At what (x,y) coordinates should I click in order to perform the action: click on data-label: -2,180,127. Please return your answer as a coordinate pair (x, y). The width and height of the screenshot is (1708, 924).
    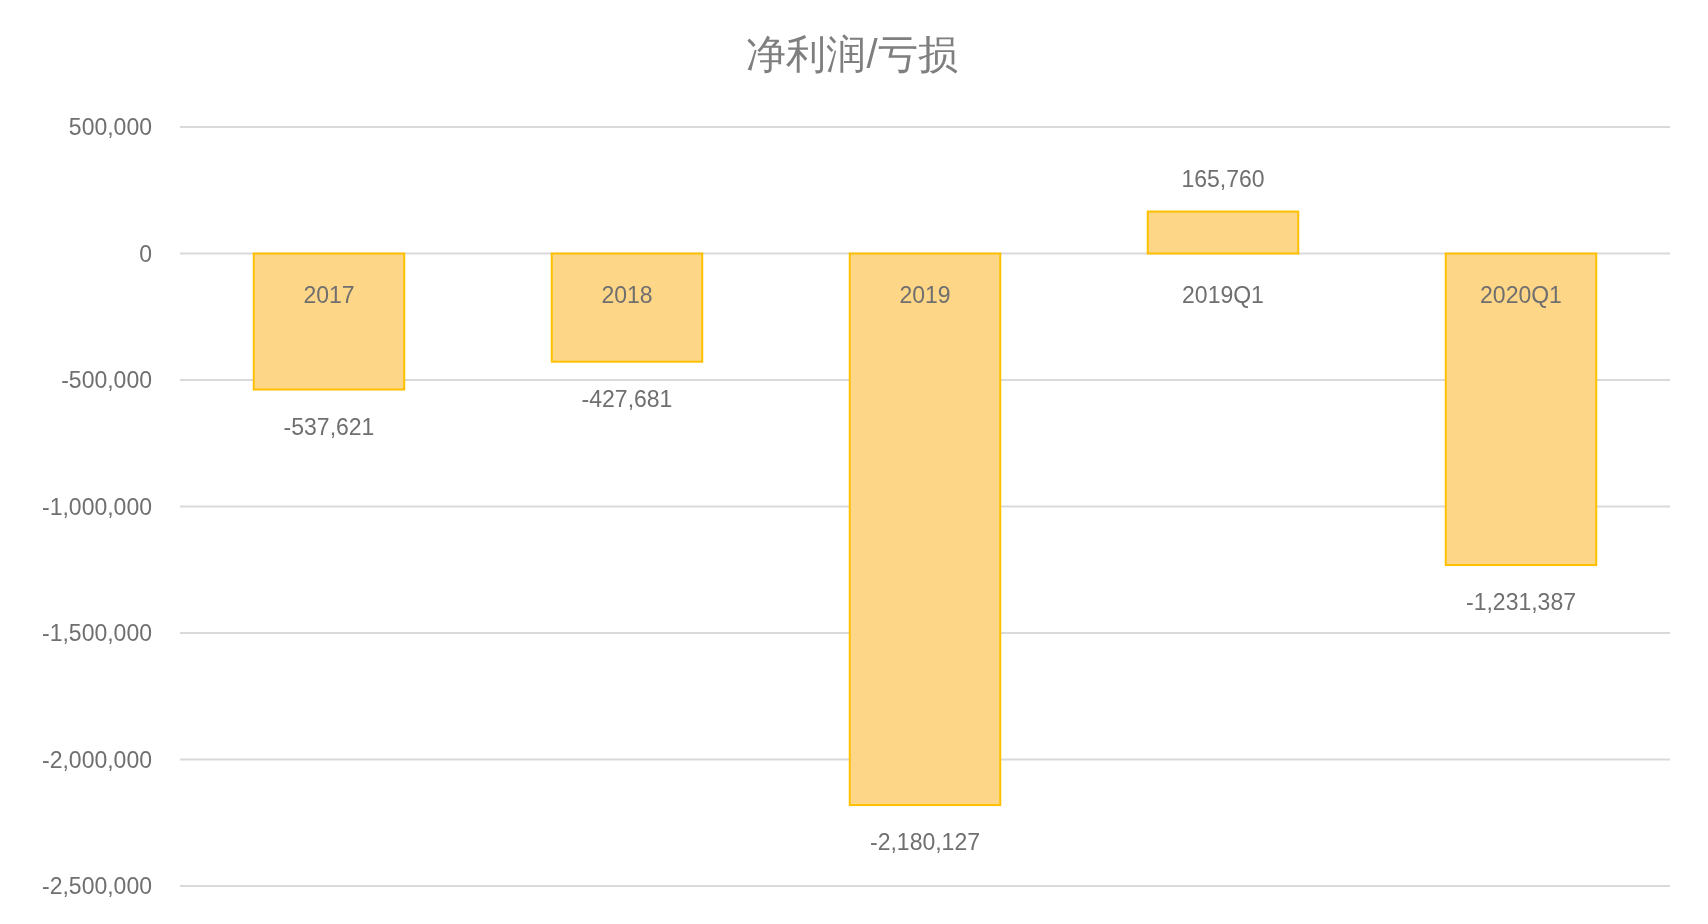
    Looking at the image, I should click on (925, 842).